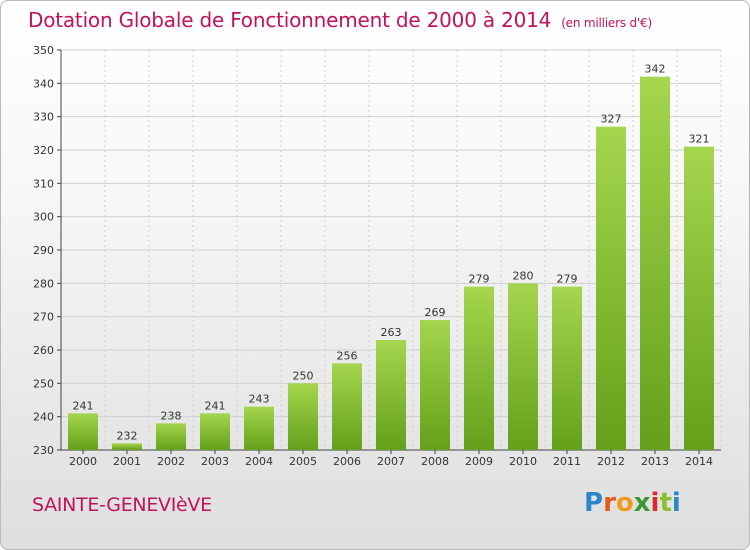 Image resolution: width=750 pixels, height=550 pixels. Describe the element at coordinates (655, 263) in the screenshot. I see `bar-2013` at that location.